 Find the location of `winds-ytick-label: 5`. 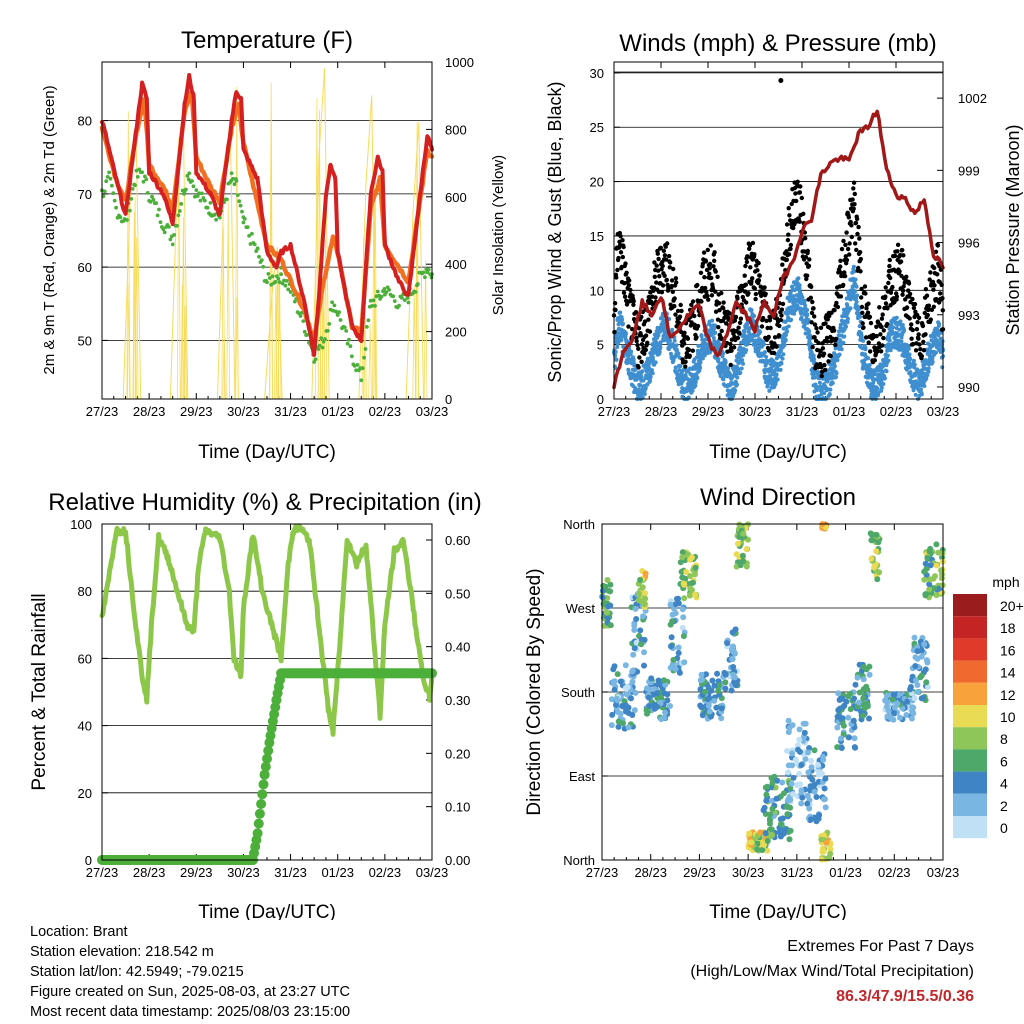

winds-ytick-label: 5 is located at coordinates (600, 345).